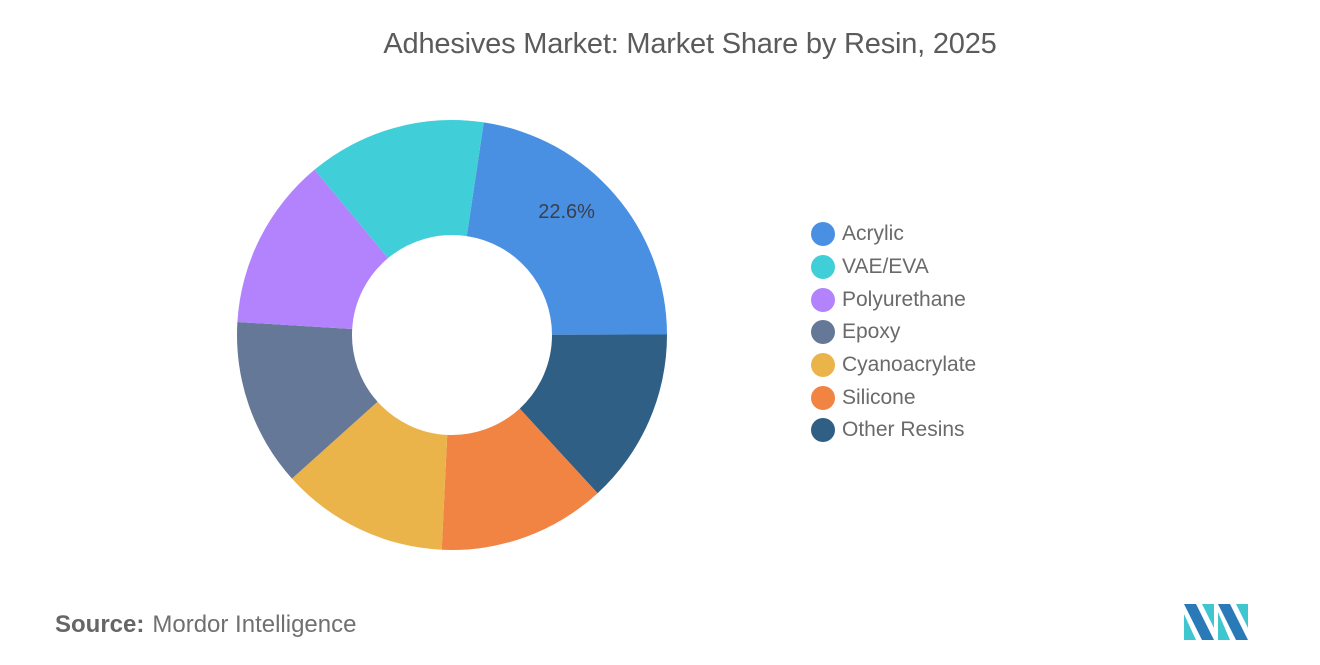 This screenshot has width=1320, height=665. What do you see at coordinates (871, 332) in the screenshot?
I see `legend-label: Epoxy` at bounding box center [871, 332].